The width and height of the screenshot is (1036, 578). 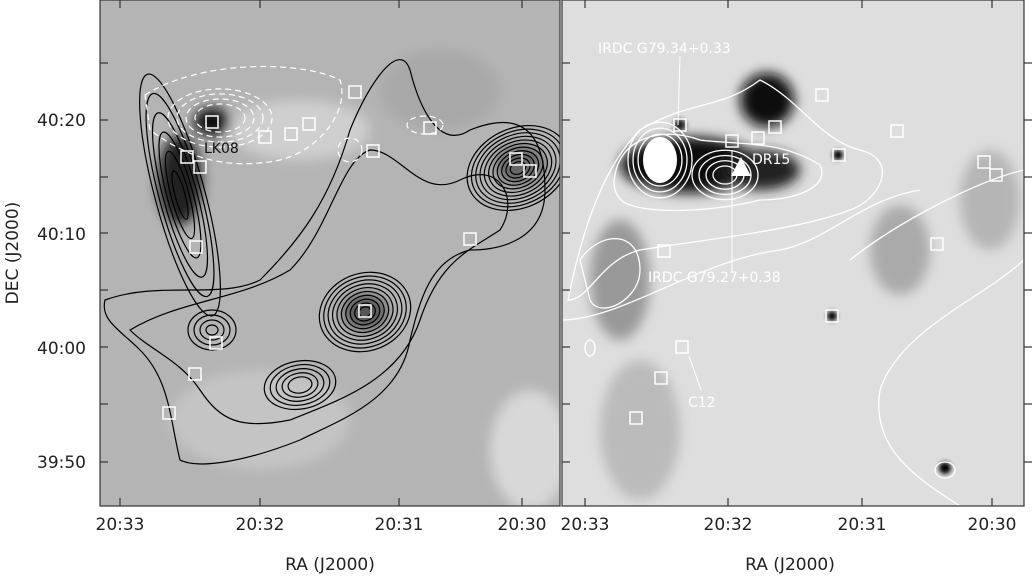 What do you see at coordinates (702, 403) in the screenshot?
I see `annotation-c12: C12` at bounding box center [702, 403].